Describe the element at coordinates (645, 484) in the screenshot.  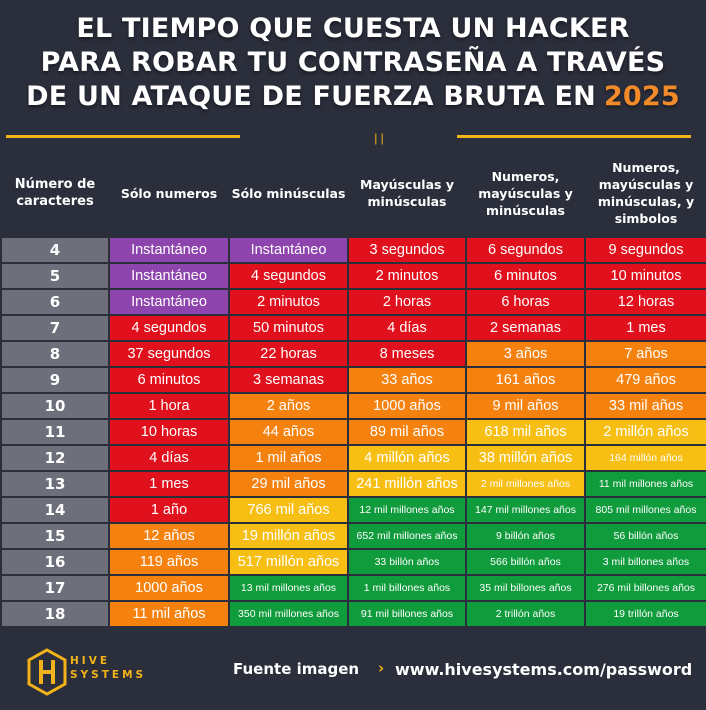
I see `time-cell: 11 mil millones años` at that location.